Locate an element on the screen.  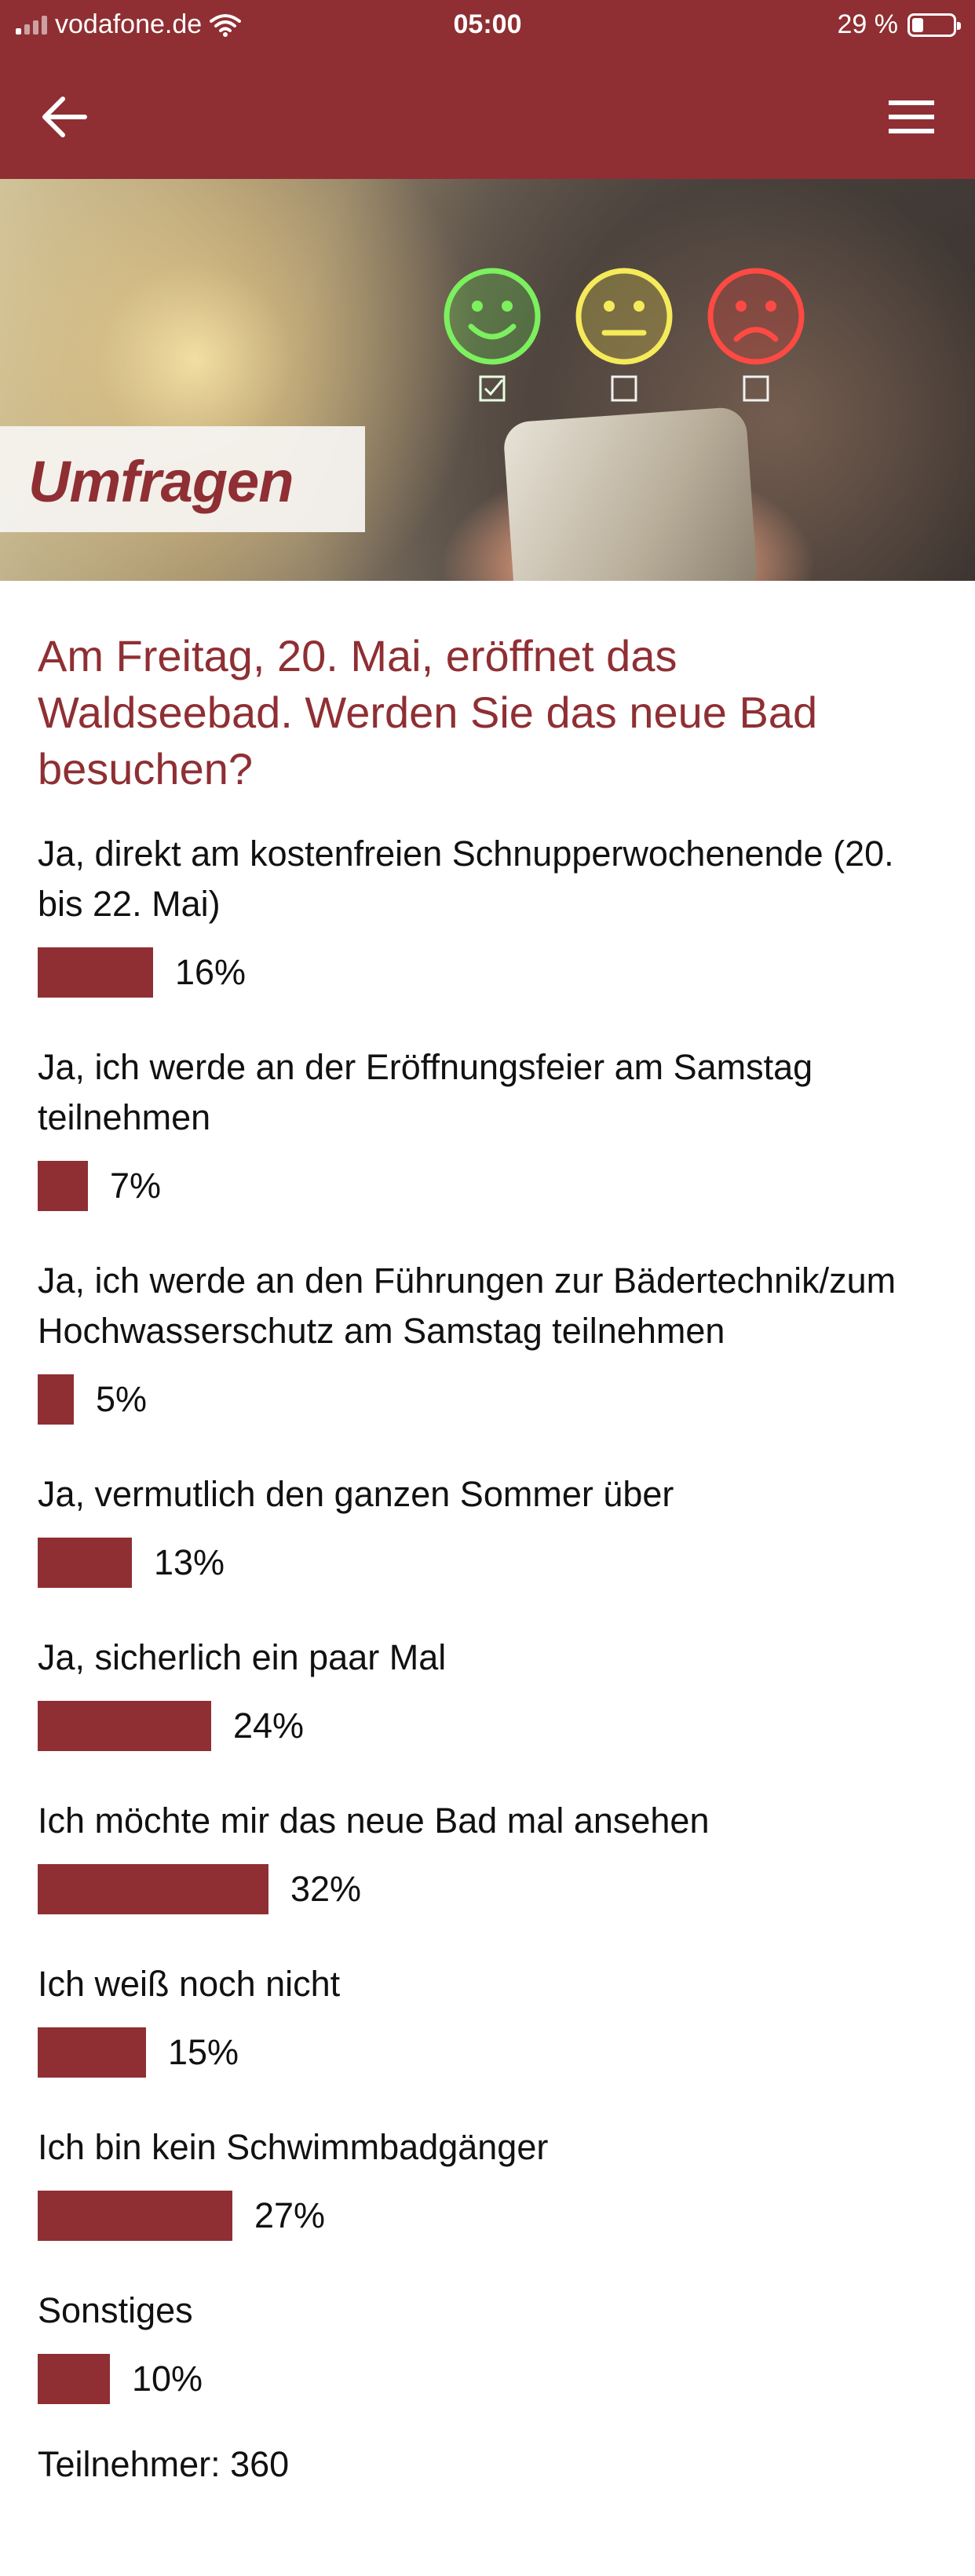
poll-option: Sonstiges 10% is located at coordinates (489, 2345).